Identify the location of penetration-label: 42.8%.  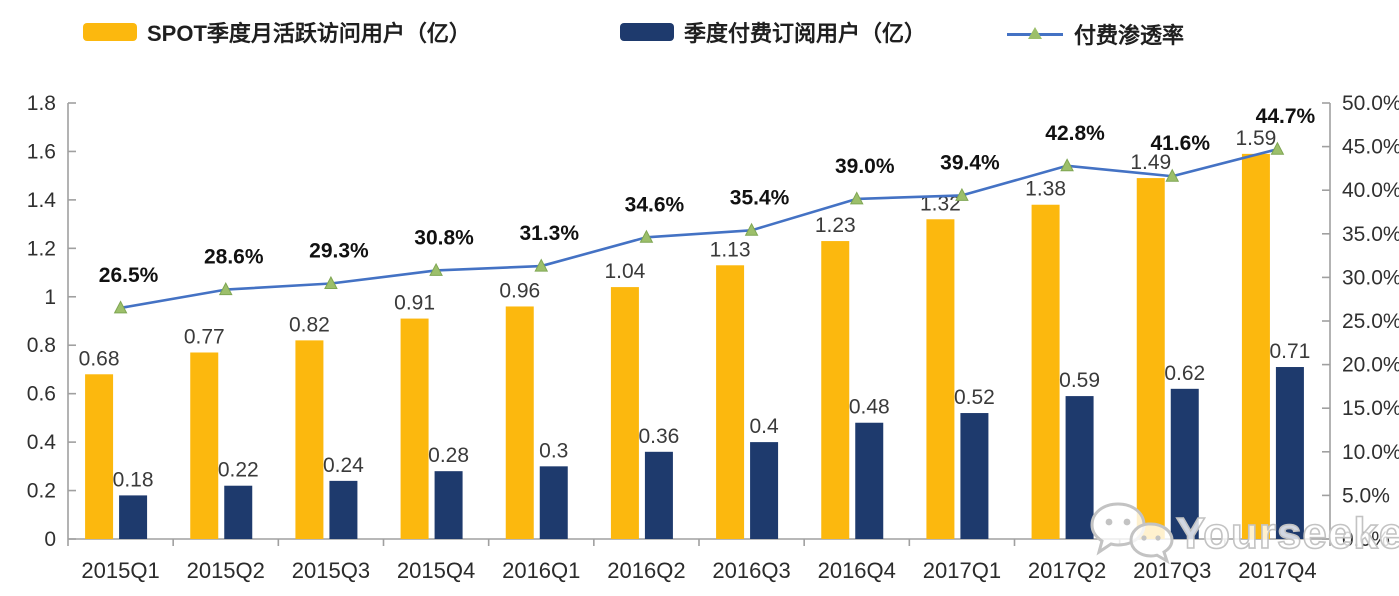
(1075, 133).